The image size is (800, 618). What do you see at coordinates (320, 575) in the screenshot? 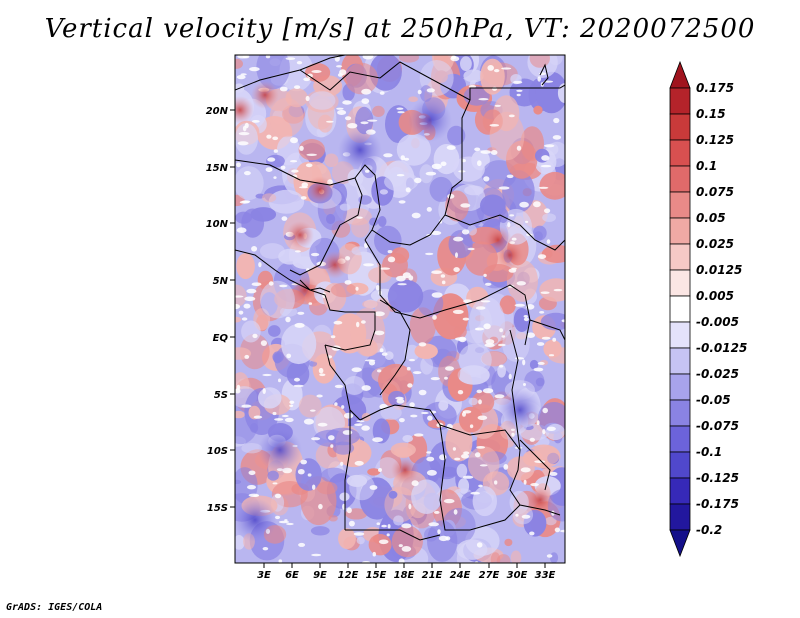
I see `lon-tick-label: 9E` at bounding box center [320, 575].